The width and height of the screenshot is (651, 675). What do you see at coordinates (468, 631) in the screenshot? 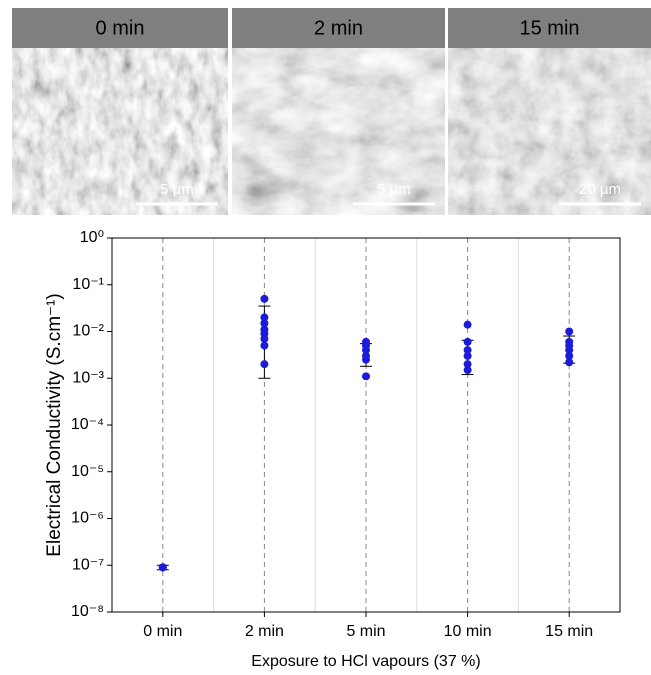
I see `x-tick-label: 10 min` at bounding box center [468, 631].